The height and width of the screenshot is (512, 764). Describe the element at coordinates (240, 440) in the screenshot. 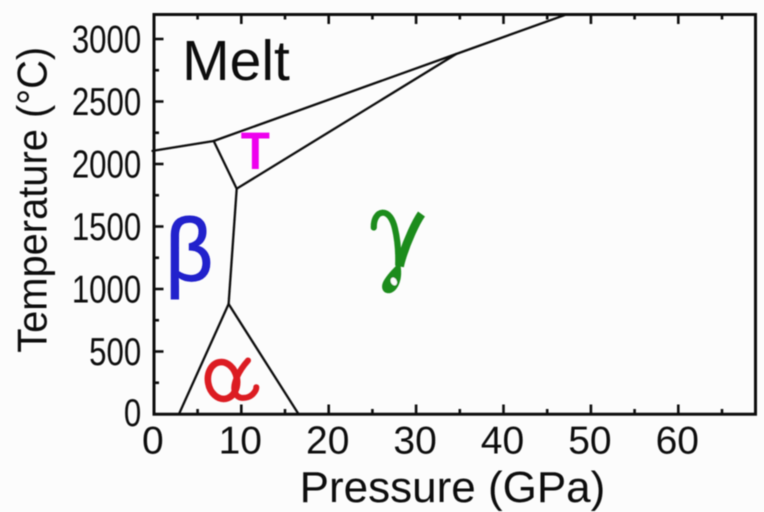

I see `svg-text: 10` at that location.